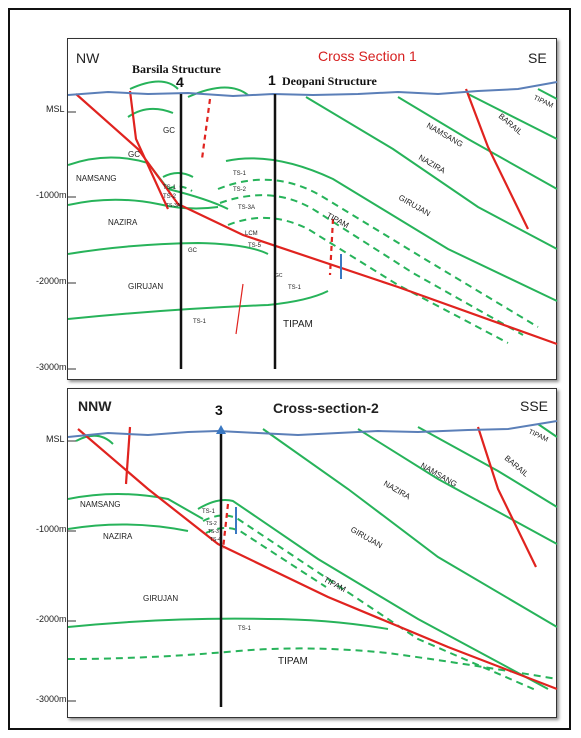  What do you see at coordinates (293, 661) in the screenshot?
I see `label2-tipam-bottom: TIPAM` at bounding box center [293, 661].